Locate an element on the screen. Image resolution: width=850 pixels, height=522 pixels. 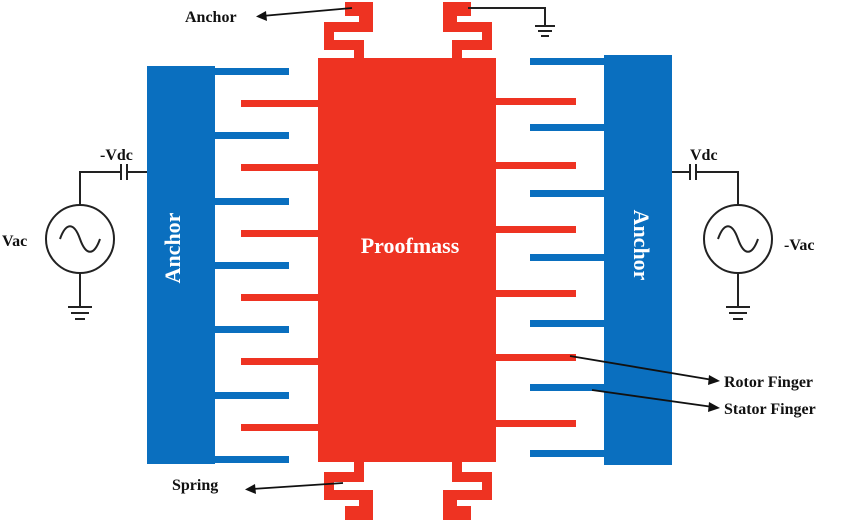
bottom-left-spring is located at coordinates (348, 490).